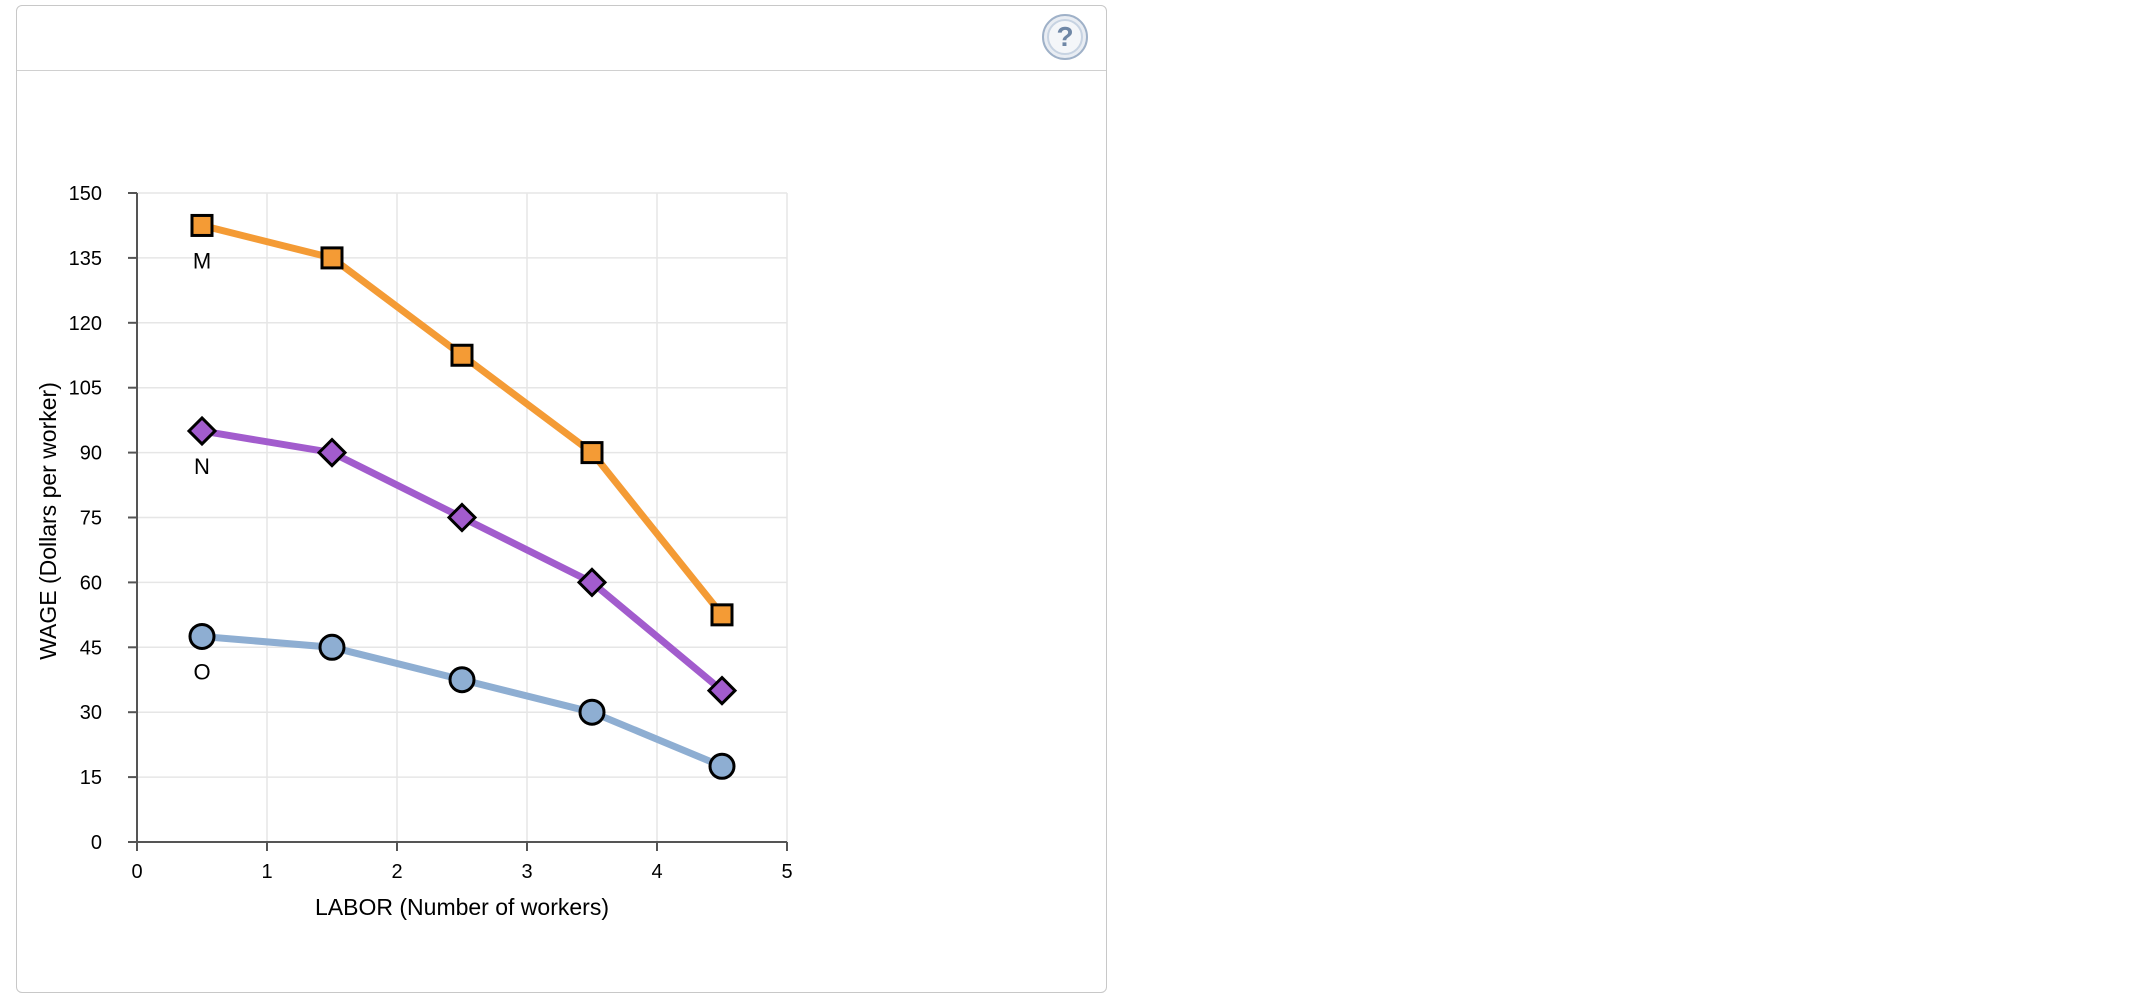  What do you see at coordinates (91, 454) in the screenshot?
I see `y-tick-label: 90` at bounding box center [91, 454].